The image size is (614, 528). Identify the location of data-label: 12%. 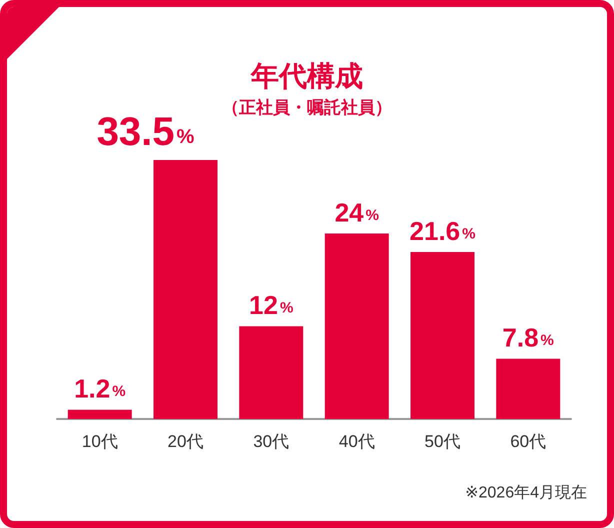
(271, 305).